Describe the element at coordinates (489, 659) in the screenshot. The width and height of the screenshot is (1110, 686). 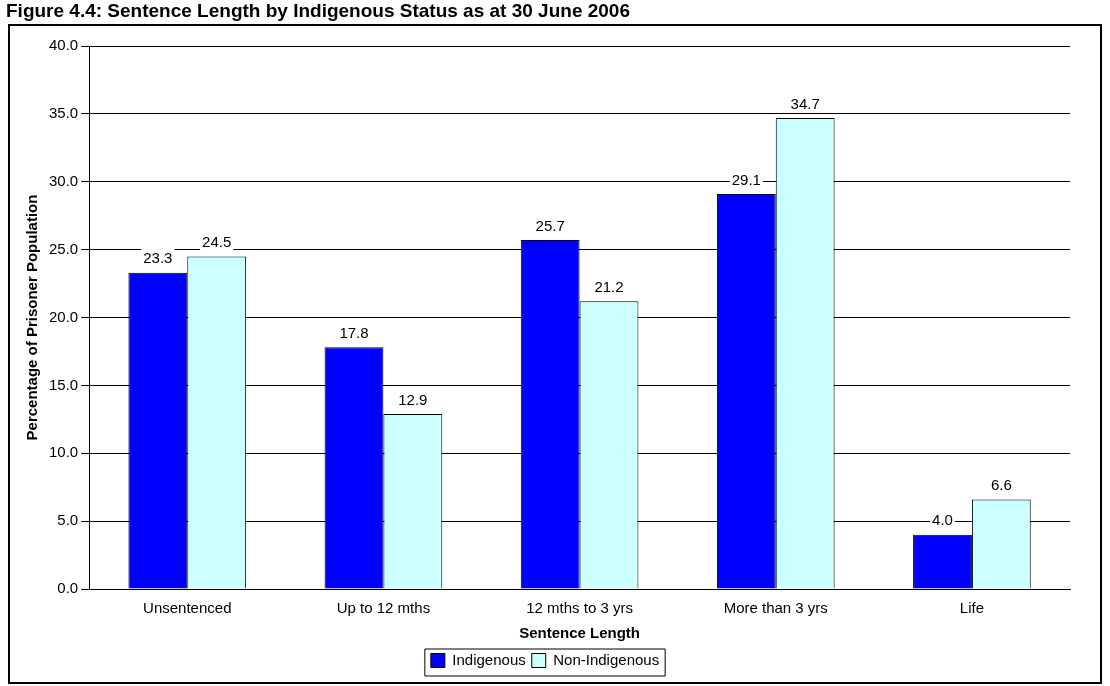
I see `legend-label: Indigenous` at that location.